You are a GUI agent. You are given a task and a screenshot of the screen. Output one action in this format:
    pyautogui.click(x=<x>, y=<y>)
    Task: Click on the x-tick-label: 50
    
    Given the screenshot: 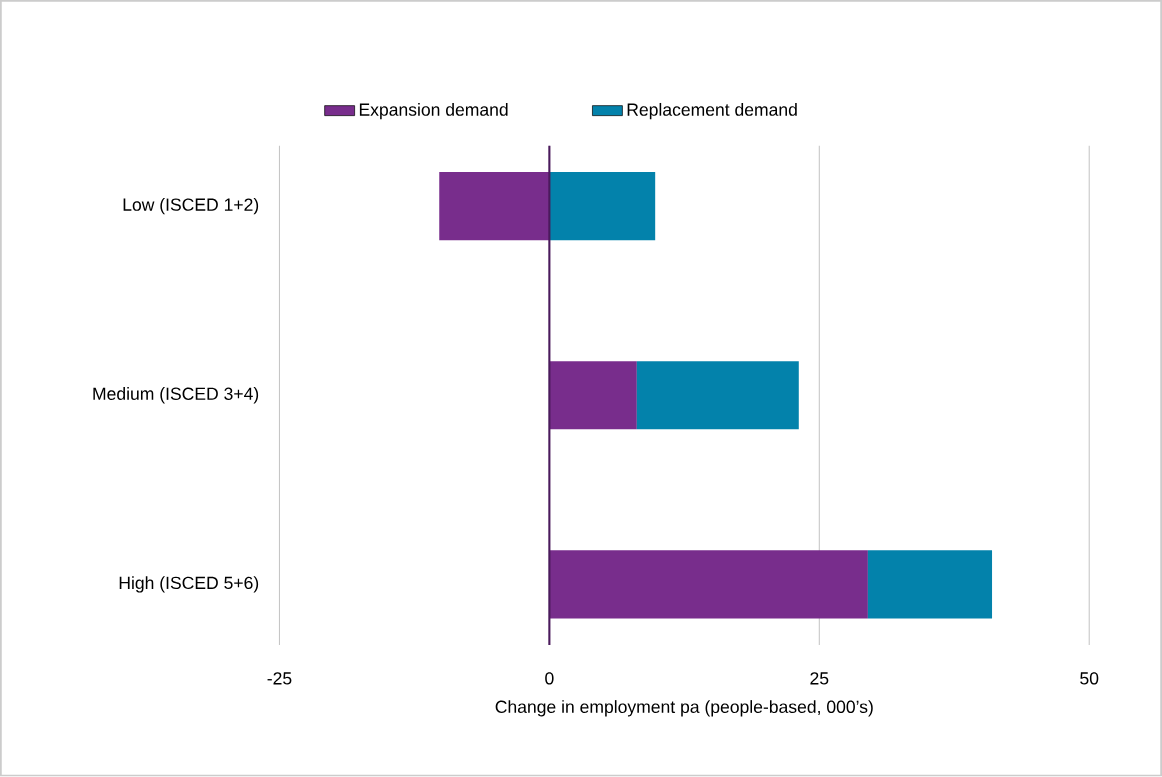 What is the action you would take?
    pyautogui.click(x=1089, y=678)
    